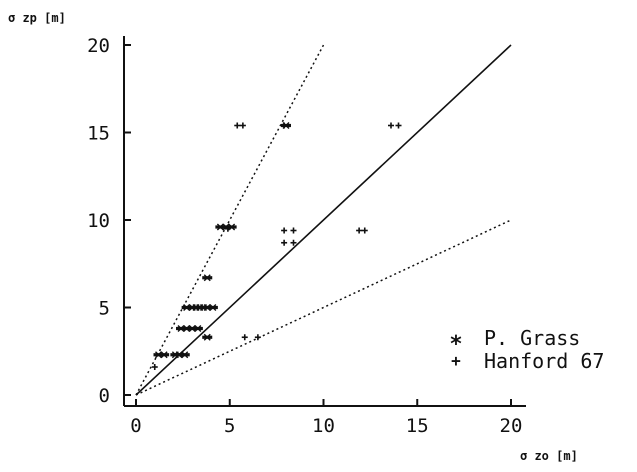 This screenshot has height=472, width=637. What do you see at coordinates (455, 344) in the screenshot?
I see `asterisk-icon: *` at bounding box center [455, 344].